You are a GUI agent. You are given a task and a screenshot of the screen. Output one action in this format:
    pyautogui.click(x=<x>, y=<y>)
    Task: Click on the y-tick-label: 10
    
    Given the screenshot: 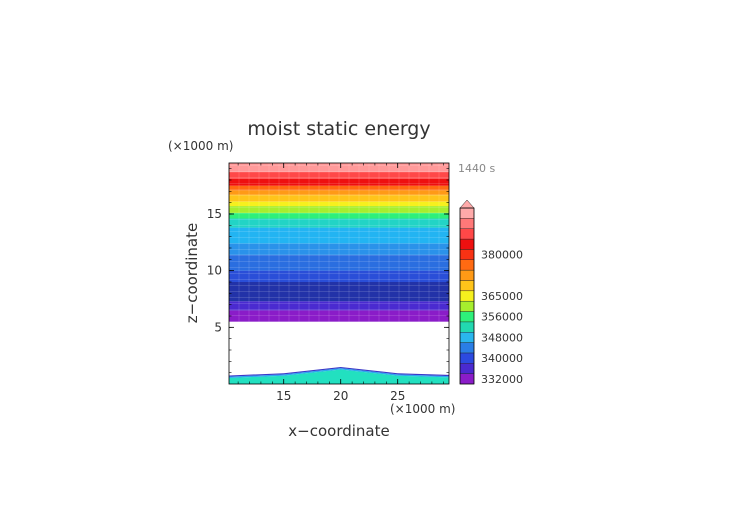 What is the action you would take?
    pyautogui.click(x=214, y=271)
    